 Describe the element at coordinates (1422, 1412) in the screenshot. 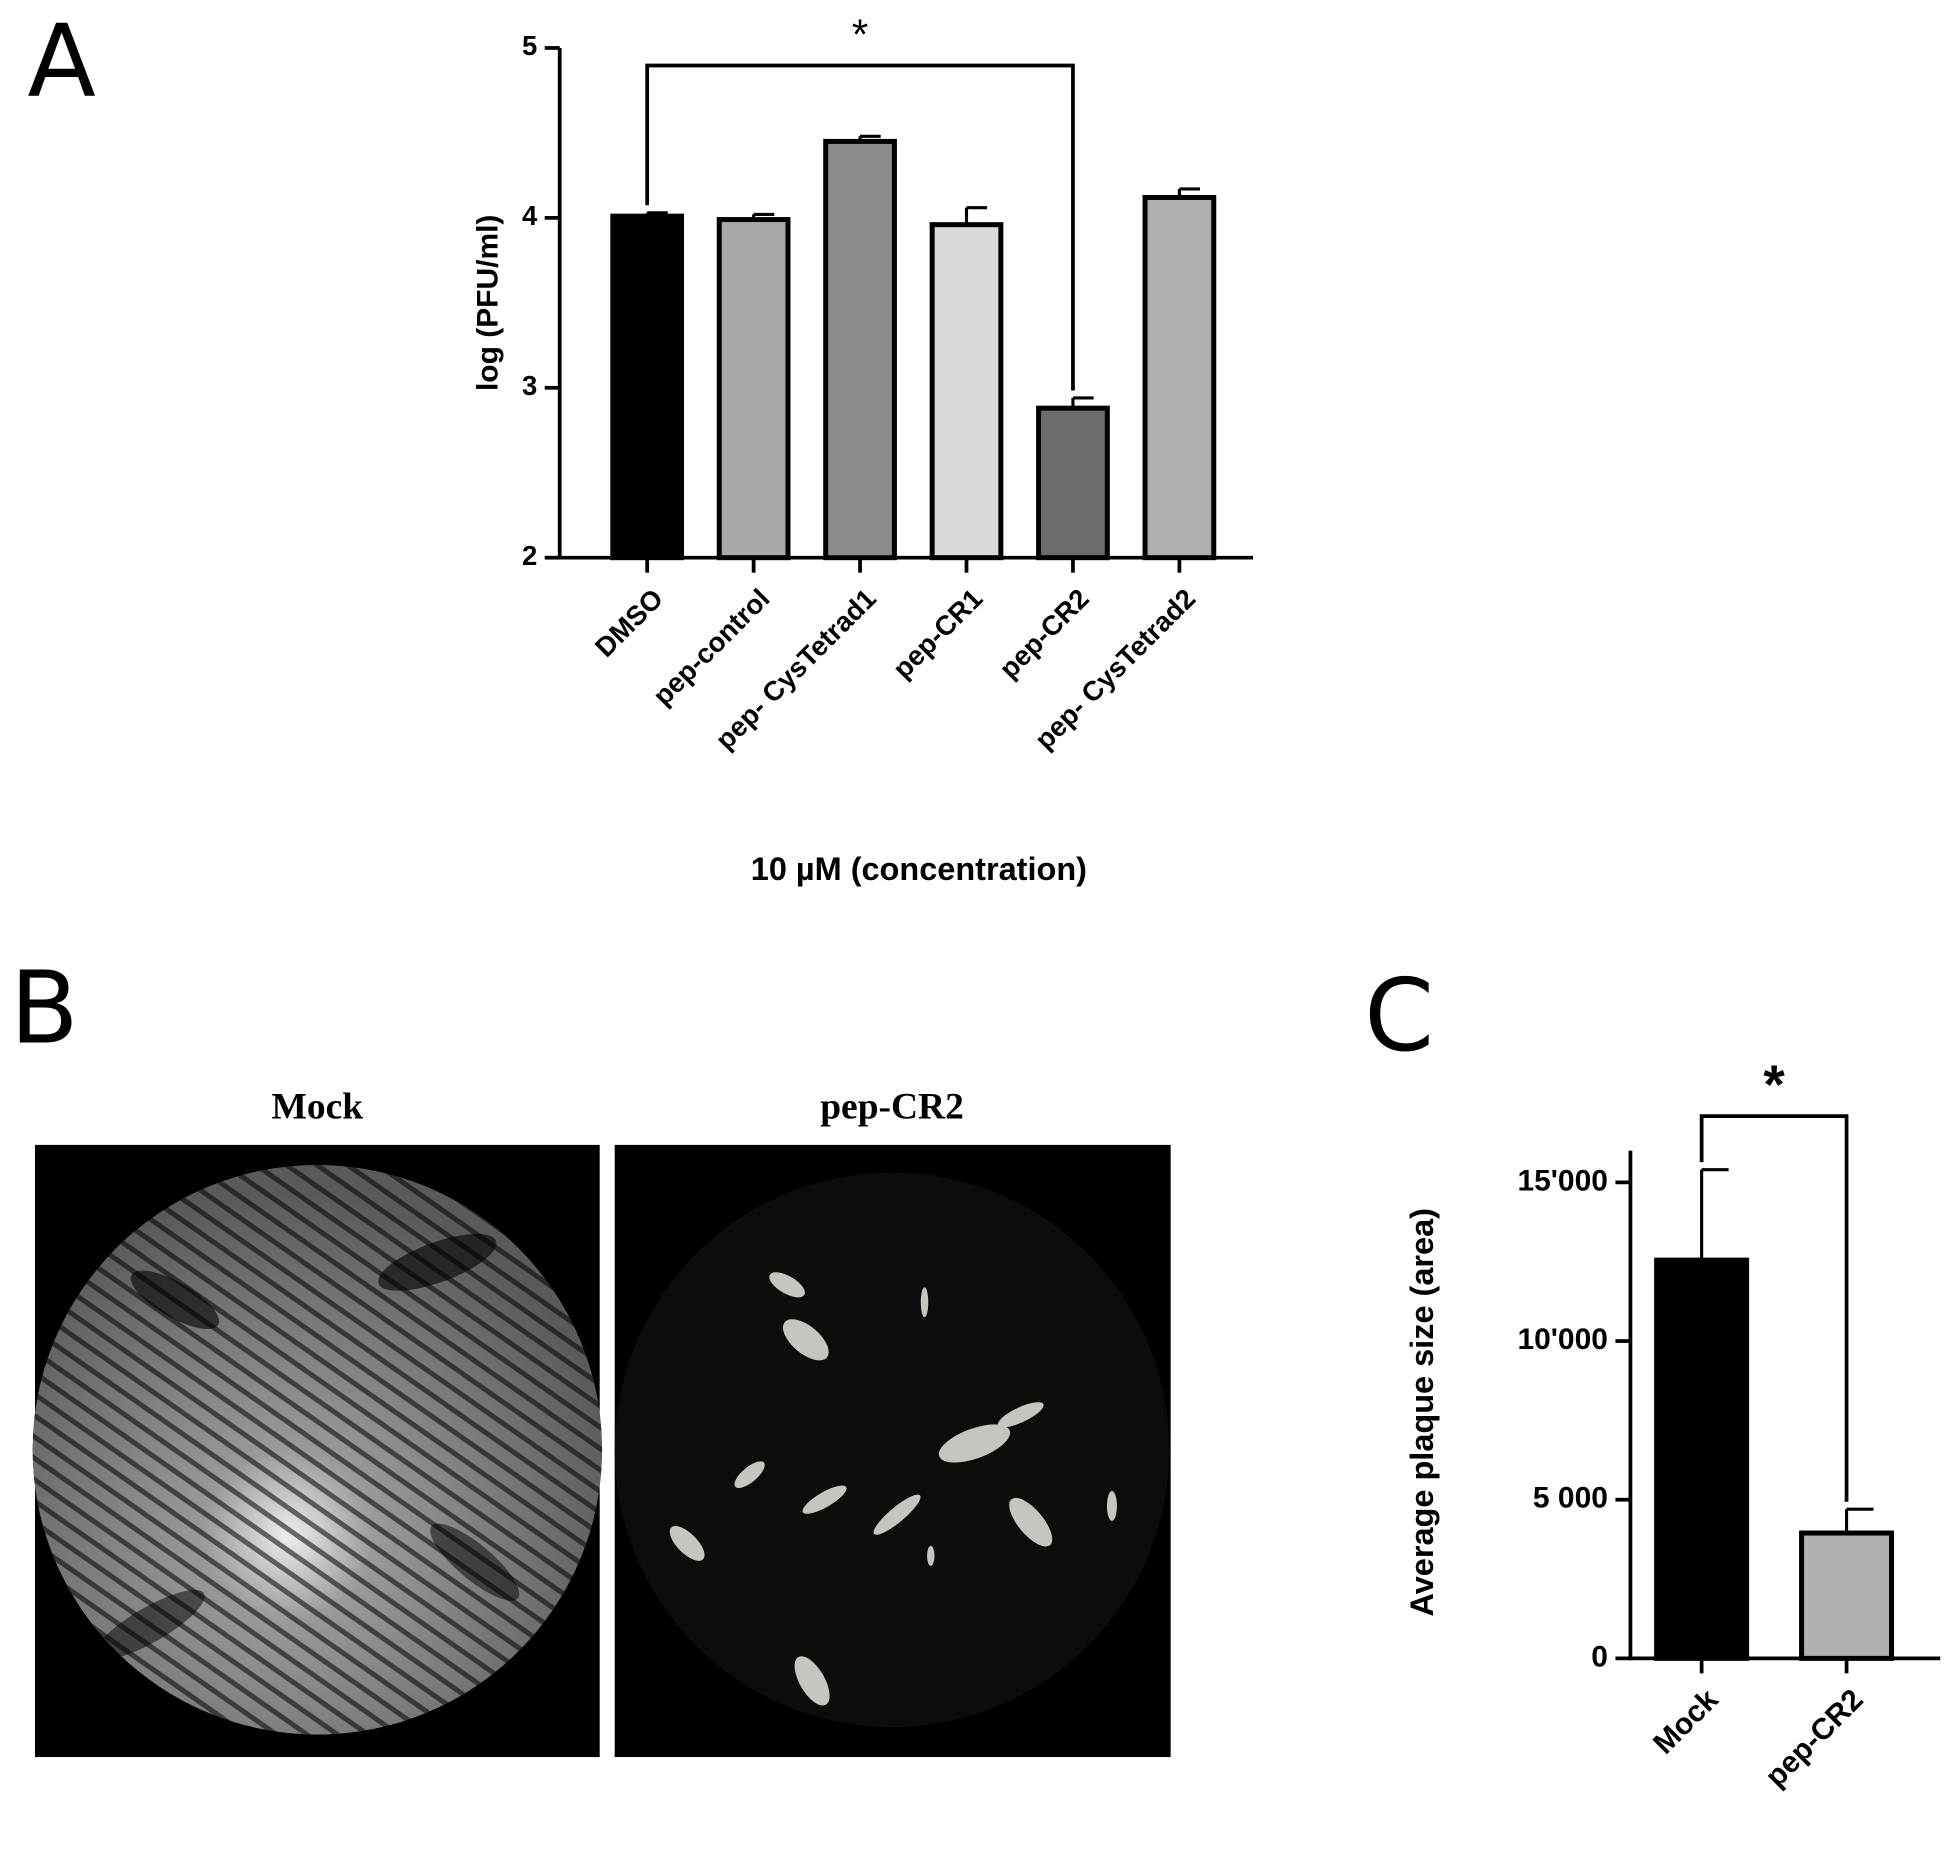

I see `y-axis-title: Average plaque size (area)` at that location.